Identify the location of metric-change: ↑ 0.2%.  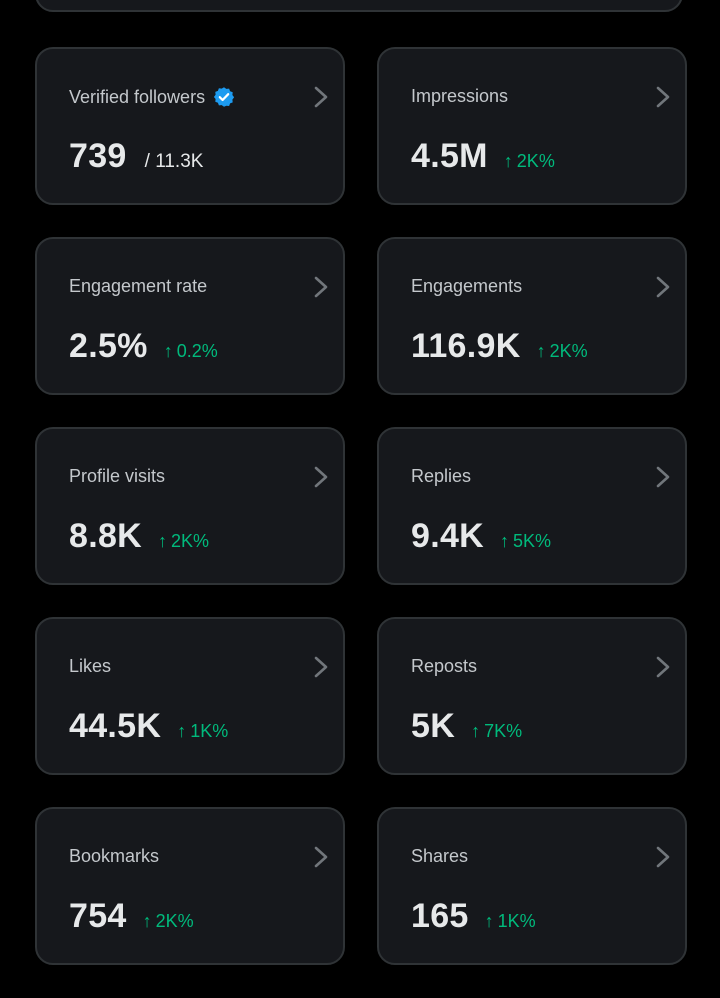
(191, 351).